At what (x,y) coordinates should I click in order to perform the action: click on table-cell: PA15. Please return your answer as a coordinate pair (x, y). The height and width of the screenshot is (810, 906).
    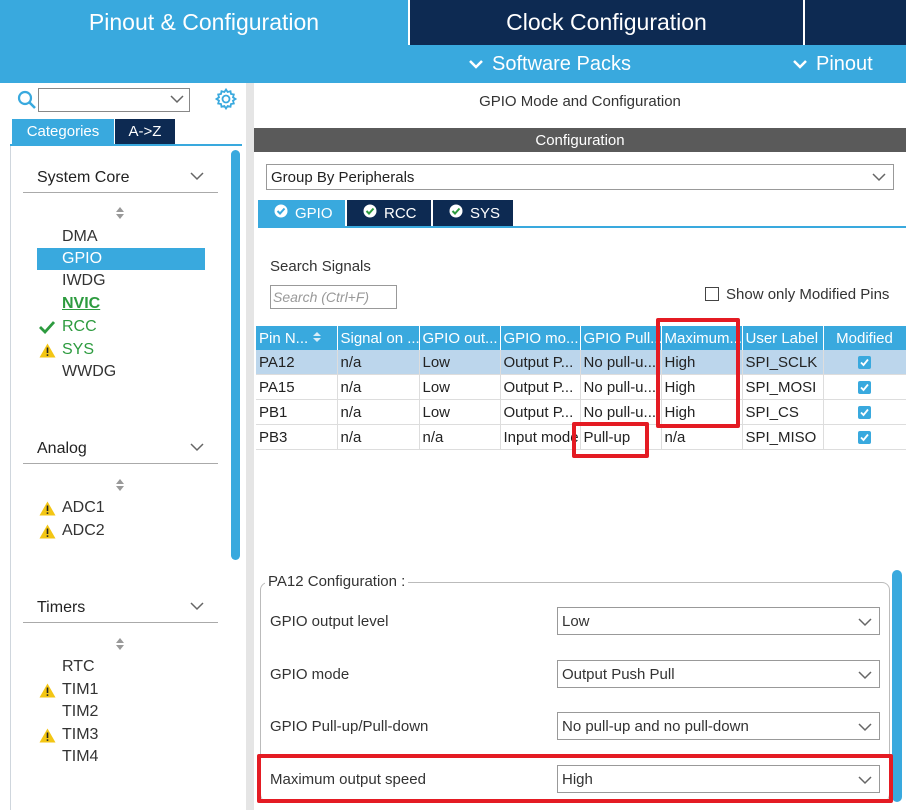
    Looking at the image, I should click on (297, 387).